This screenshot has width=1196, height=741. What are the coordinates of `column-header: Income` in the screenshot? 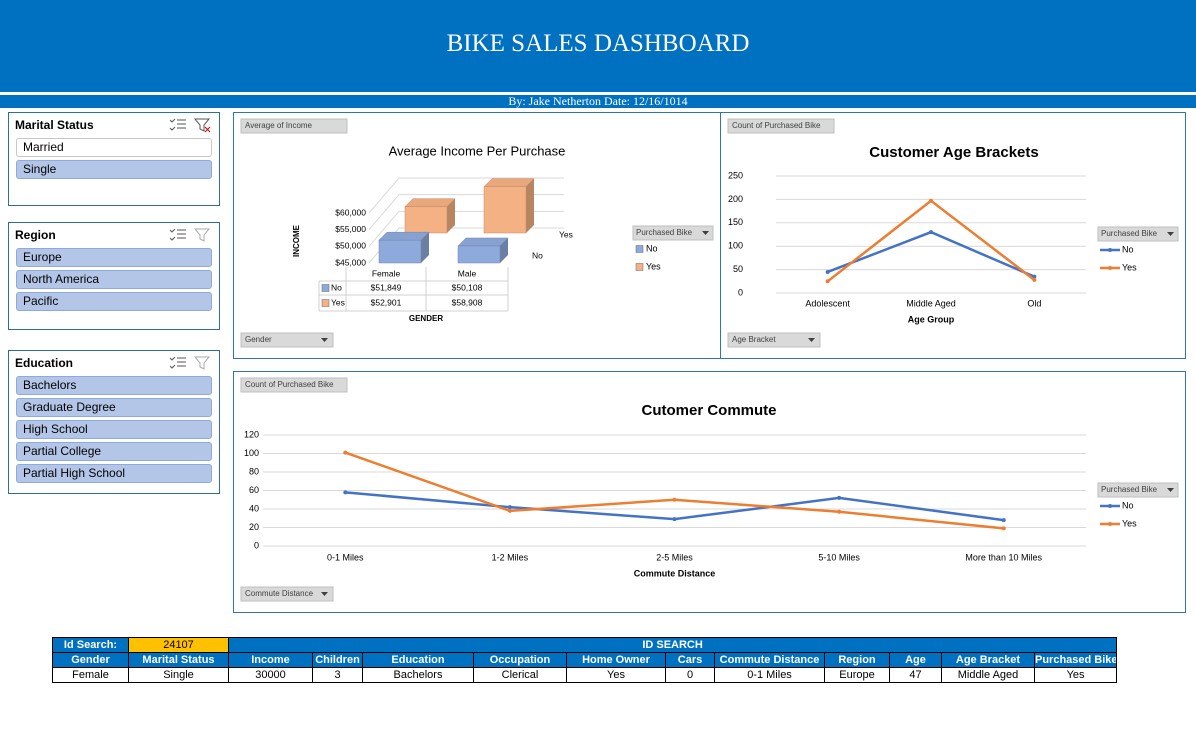 It's located at (270, 660).